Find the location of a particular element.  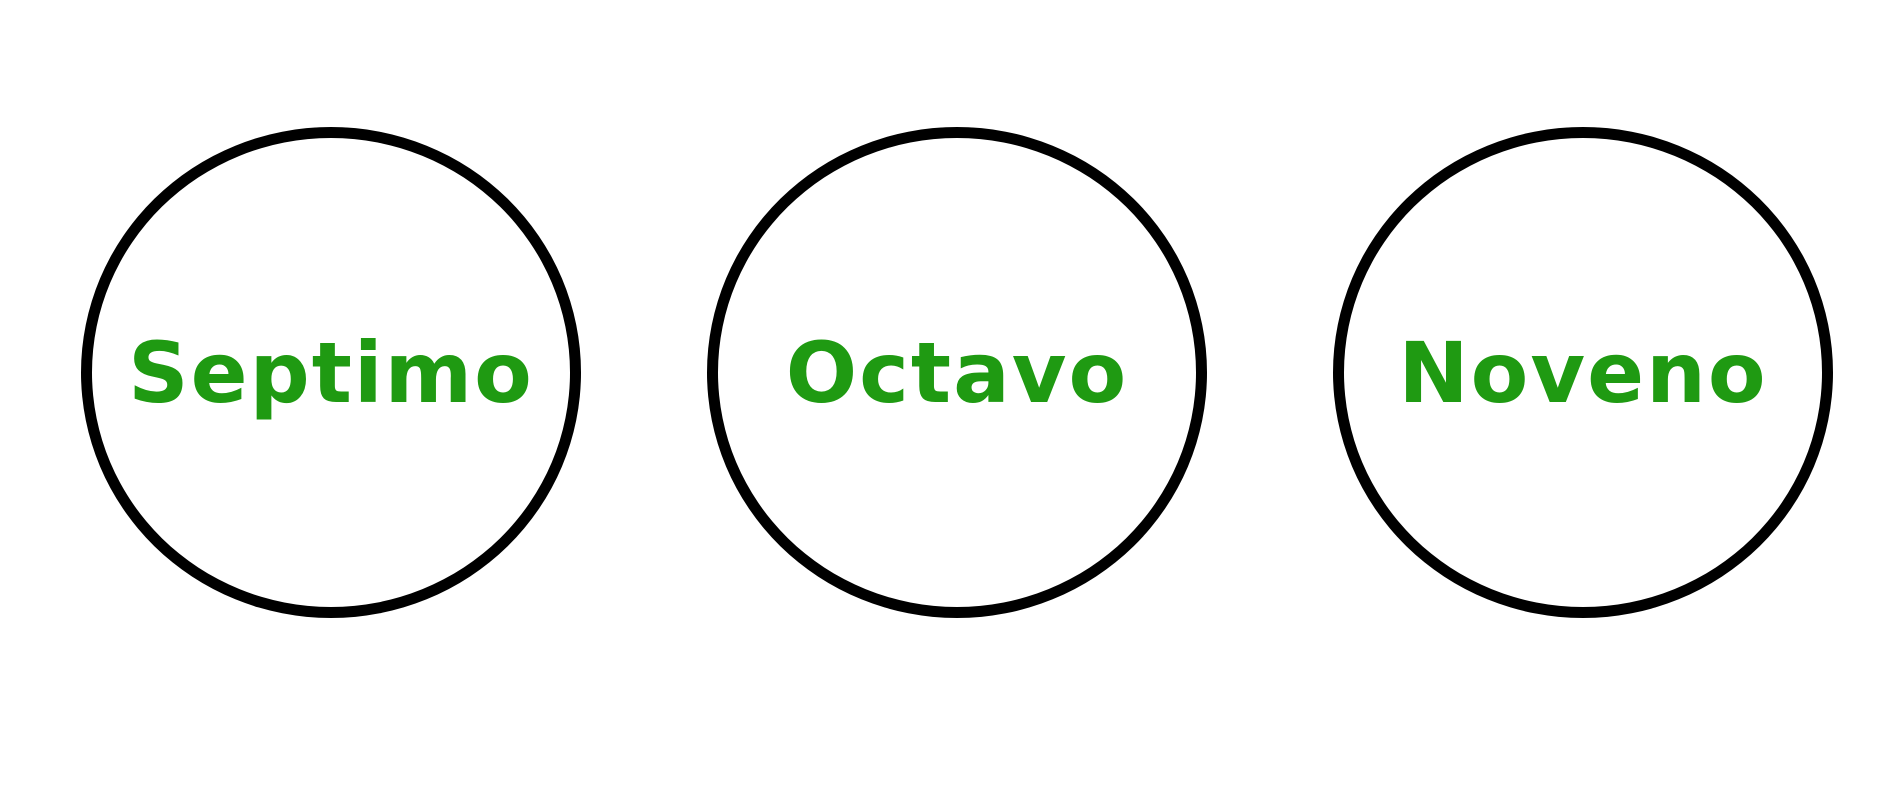

circle-label-noveno: Noveno is located at coordinates (1583, 372).